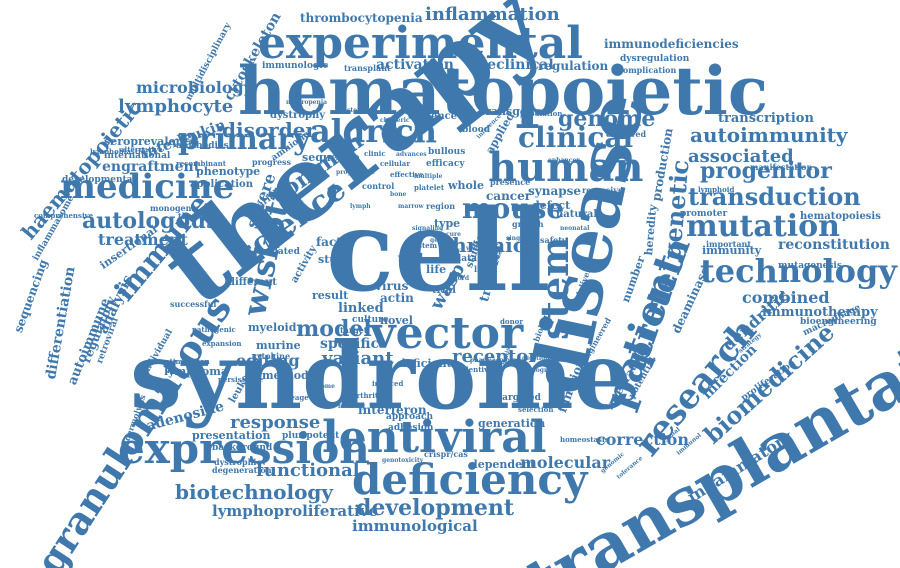 The image size is (900, 568). I want to click on word-memory: memory, so click(352, 406).